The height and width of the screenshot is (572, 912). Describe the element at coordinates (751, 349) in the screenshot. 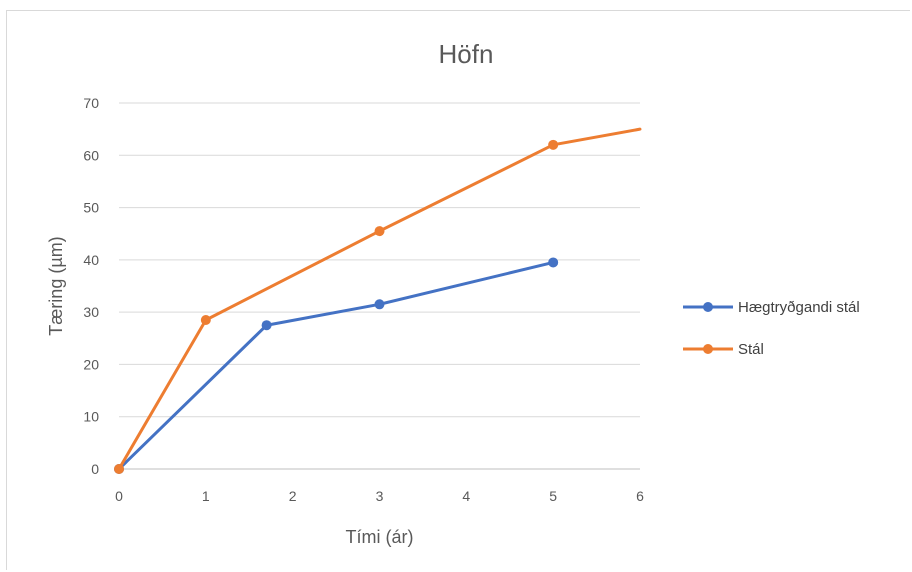

I see `legend-label: Stál` at that location.